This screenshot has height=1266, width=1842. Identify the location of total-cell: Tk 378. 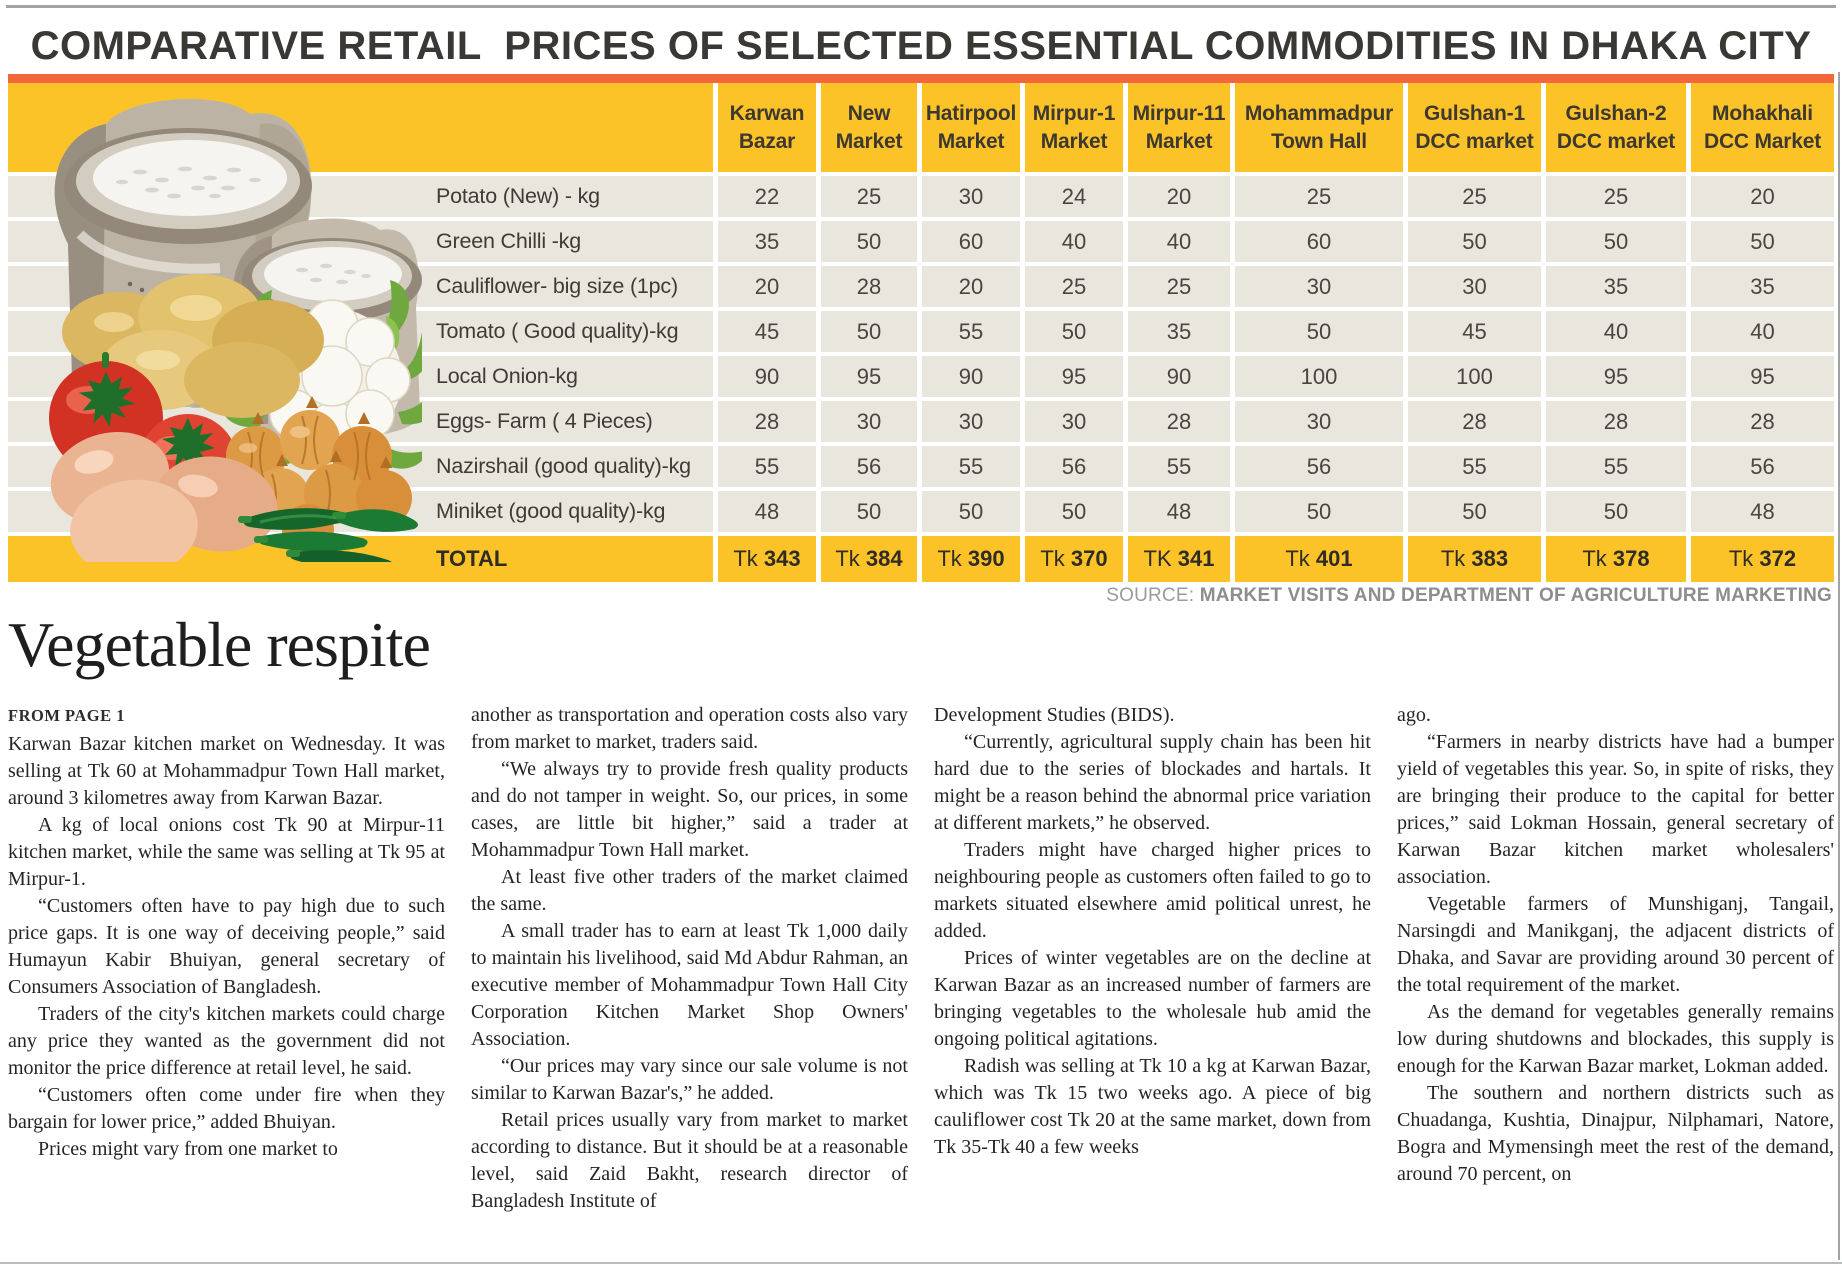
(1616, 559).